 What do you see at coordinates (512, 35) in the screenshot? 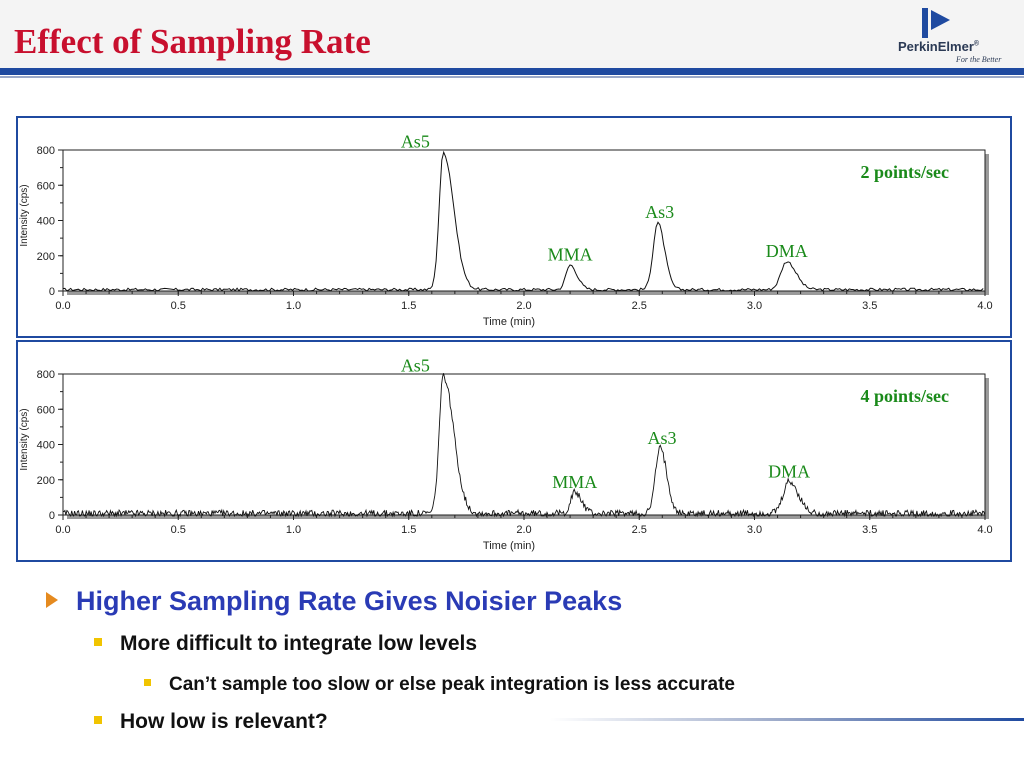
I see `title-bar` at bounding box center [512, 35].